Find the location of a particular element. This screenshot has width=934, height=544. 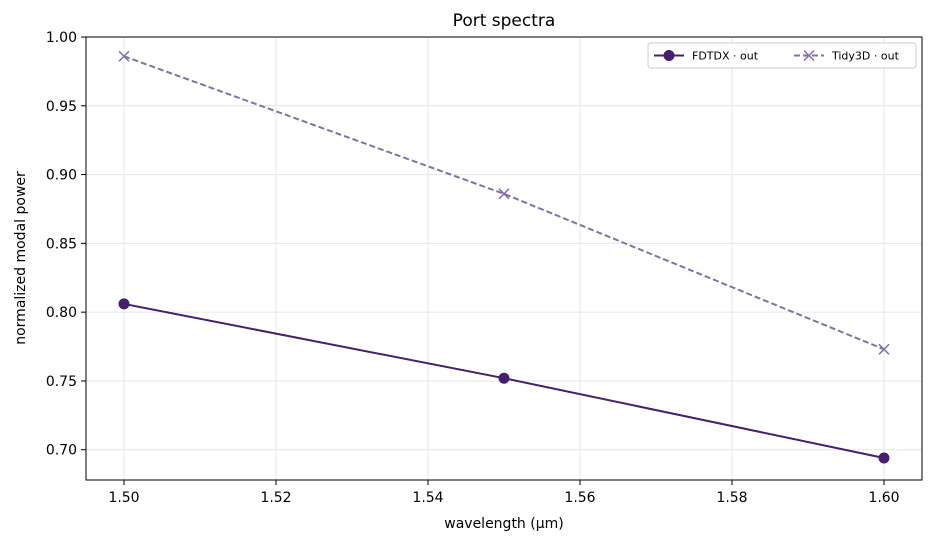

legend-label: Tidy3D · out is located at coordinates (865, 56).